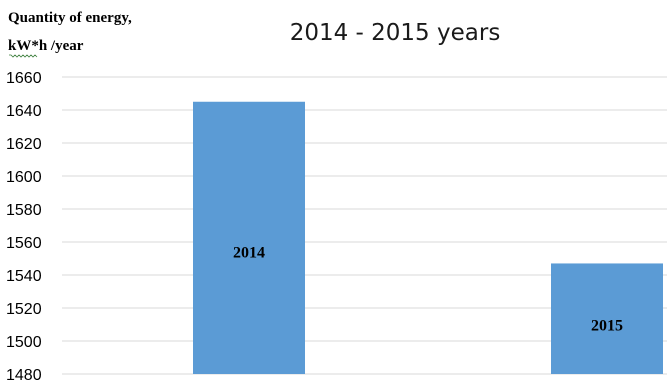  I want to click on y-tick-label-1480: 1480, so click(24, 375).